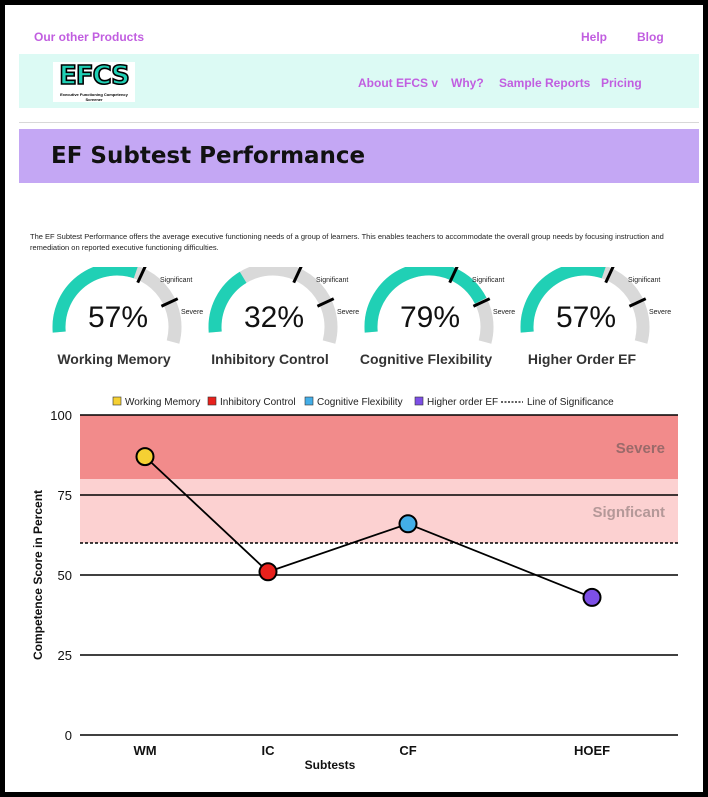 This screenshot has width=708, height=797. Describe the element at coordinates (359, 122) in the screenshot. I see `divider` at that location.